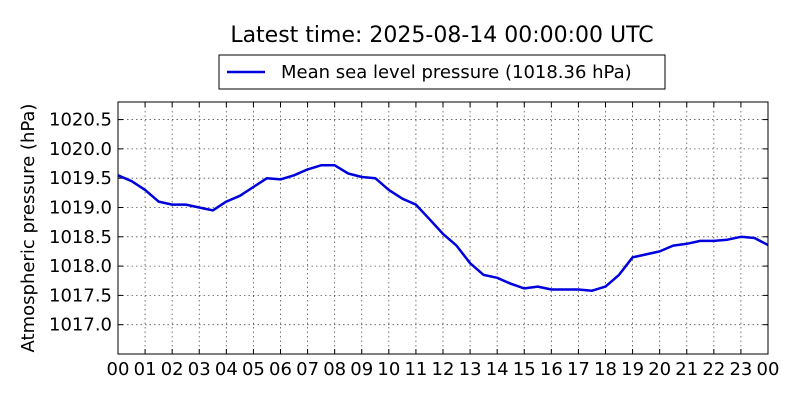 This screenshot has height=400, width=800. I want to click on x-tick-label: 20, so click(659, 369).